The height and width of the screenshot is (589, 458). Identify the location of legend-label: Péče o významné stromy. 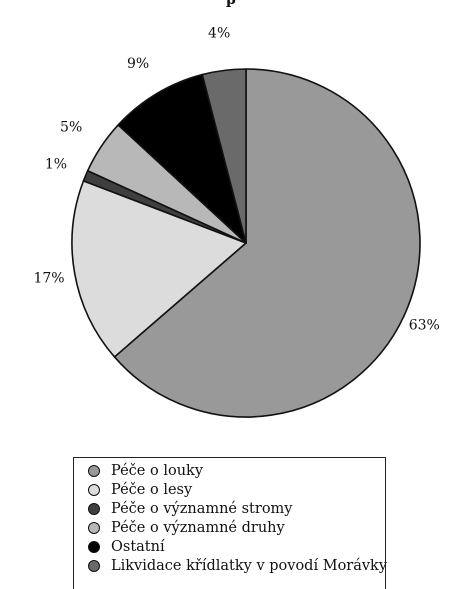
(202, 508).